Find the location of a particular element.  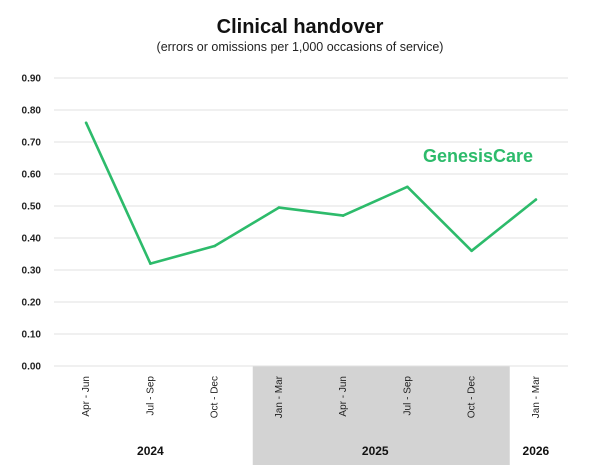

y-axis-ticks: 0.00 0.10 0.20 0.30 0.40 0.50 0.60 0.70 0.80 0.90 is located at coordinates (32, 223).